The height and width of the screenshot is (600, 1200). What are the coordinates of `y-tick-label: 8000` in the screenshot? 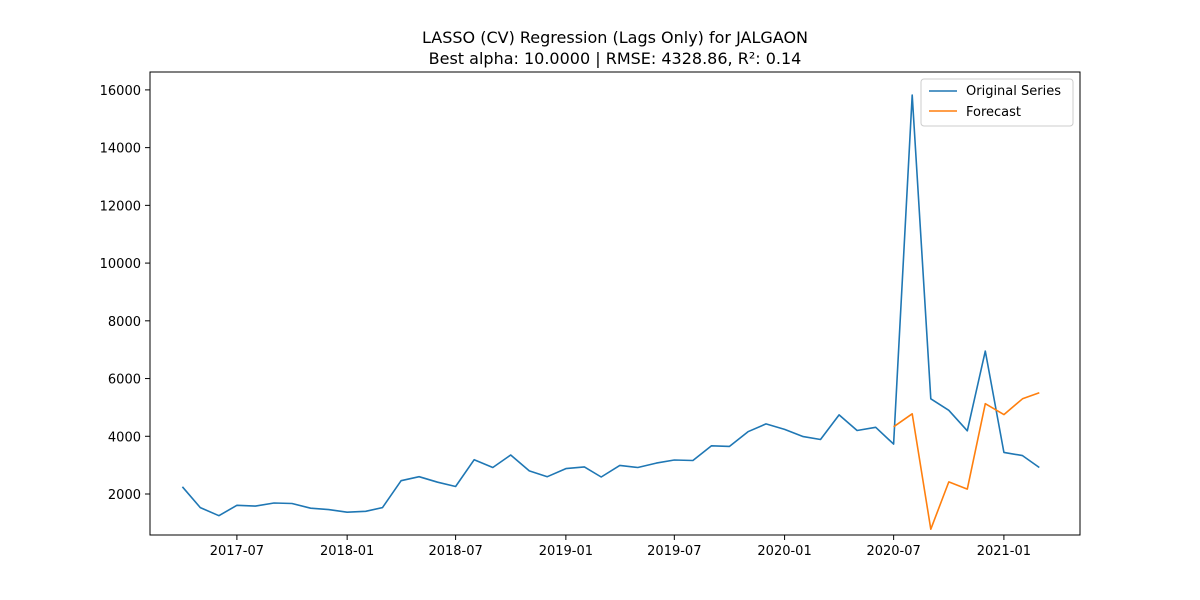 It's located at (124, 322).